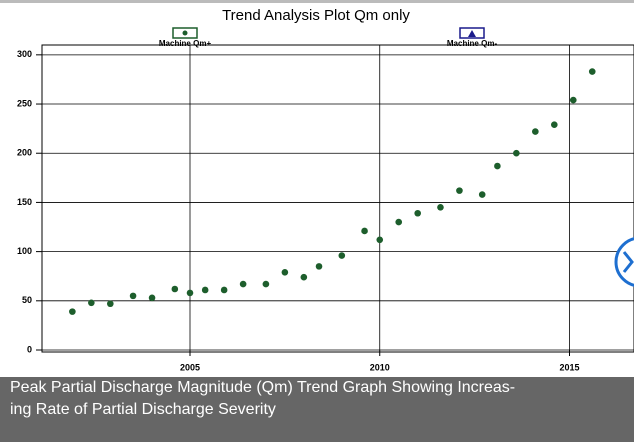  I want to click on x-tick-label: 2010, so click(380, 367).